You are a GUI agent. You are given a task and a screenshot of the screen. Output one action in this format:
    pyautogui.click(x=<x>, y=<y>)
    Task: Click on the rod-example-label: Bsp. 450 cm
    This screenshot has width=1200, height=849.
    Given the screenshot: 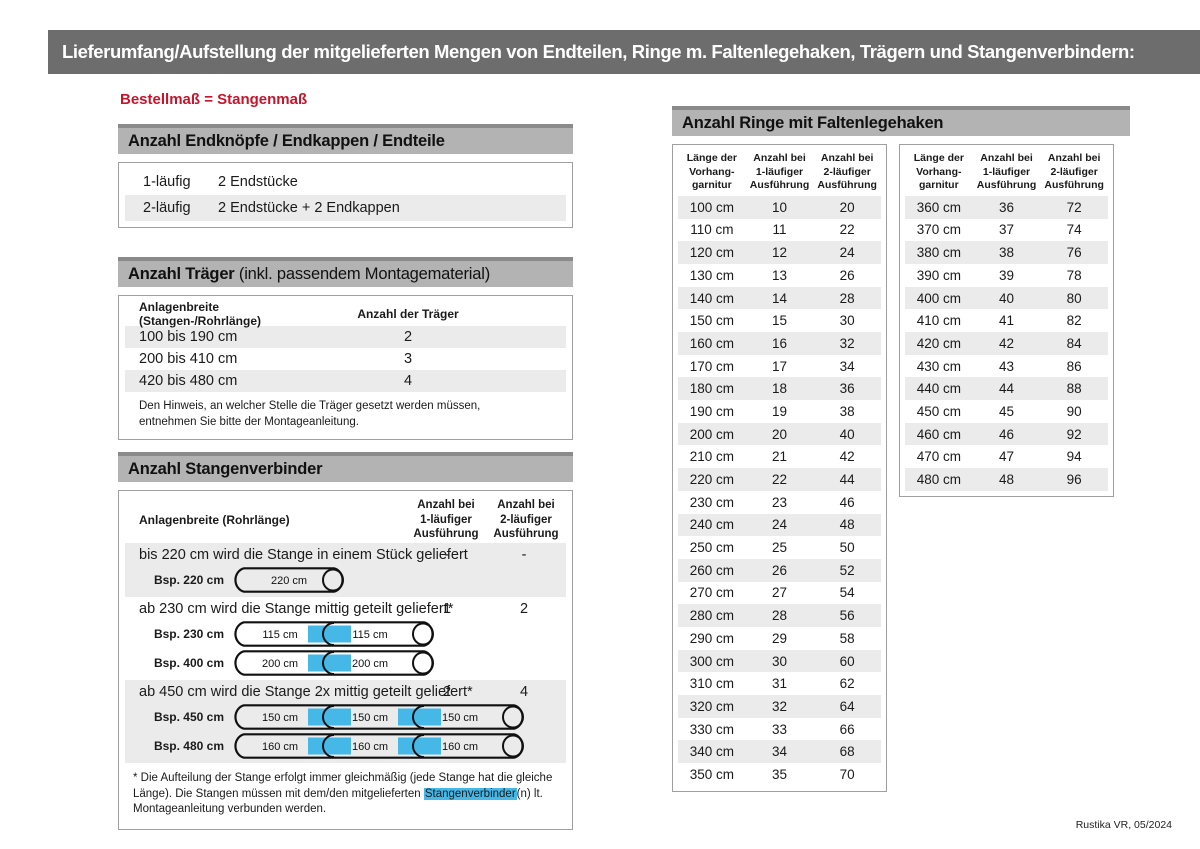 What is the action you would take?
    pyautogui.click(x=188, y=716)
    